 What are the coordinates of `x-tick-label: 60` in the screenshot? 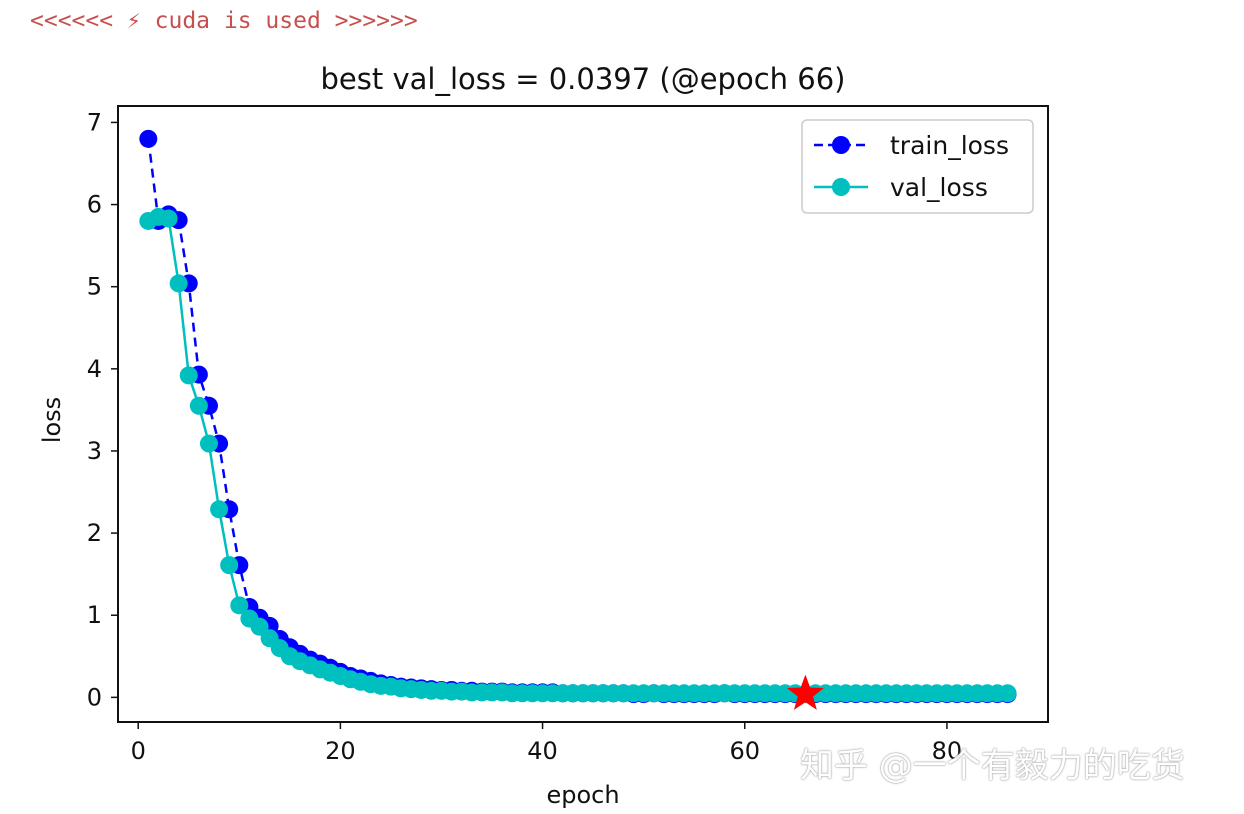 It's located at (744, 751).